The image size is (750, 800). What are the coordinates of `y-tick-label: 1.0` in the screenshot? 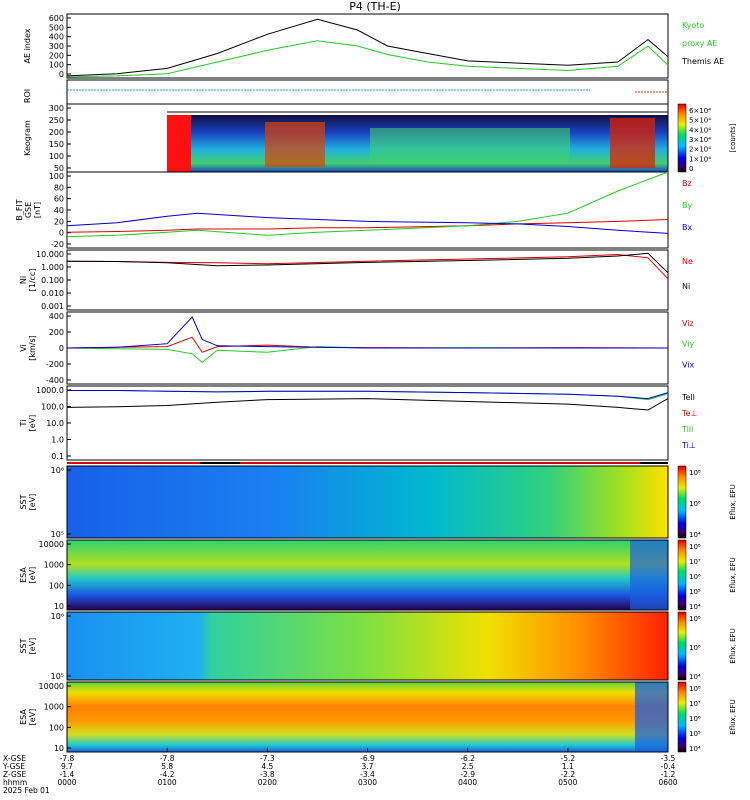 It's located at (57, 440).